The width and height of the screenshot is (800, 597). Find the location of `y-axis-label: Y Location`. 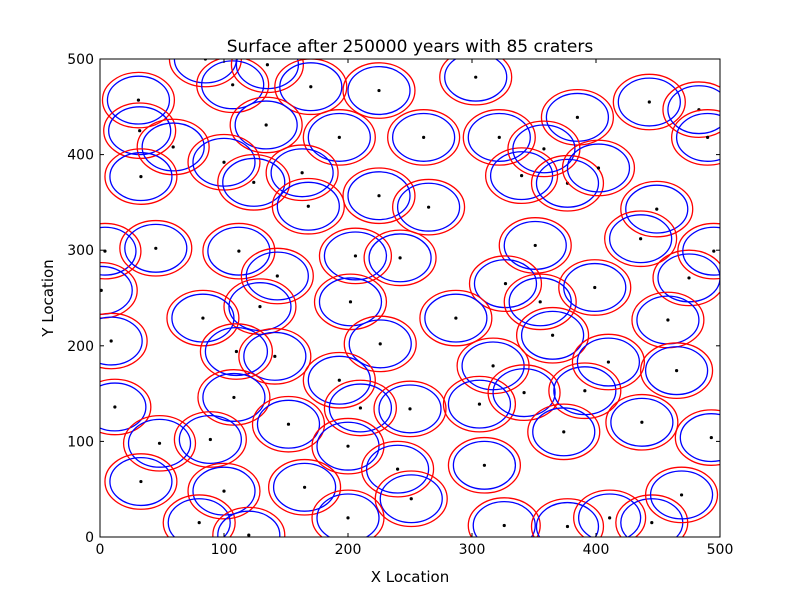

y-axis-label: Y Location is located at coordinates (48, 298).